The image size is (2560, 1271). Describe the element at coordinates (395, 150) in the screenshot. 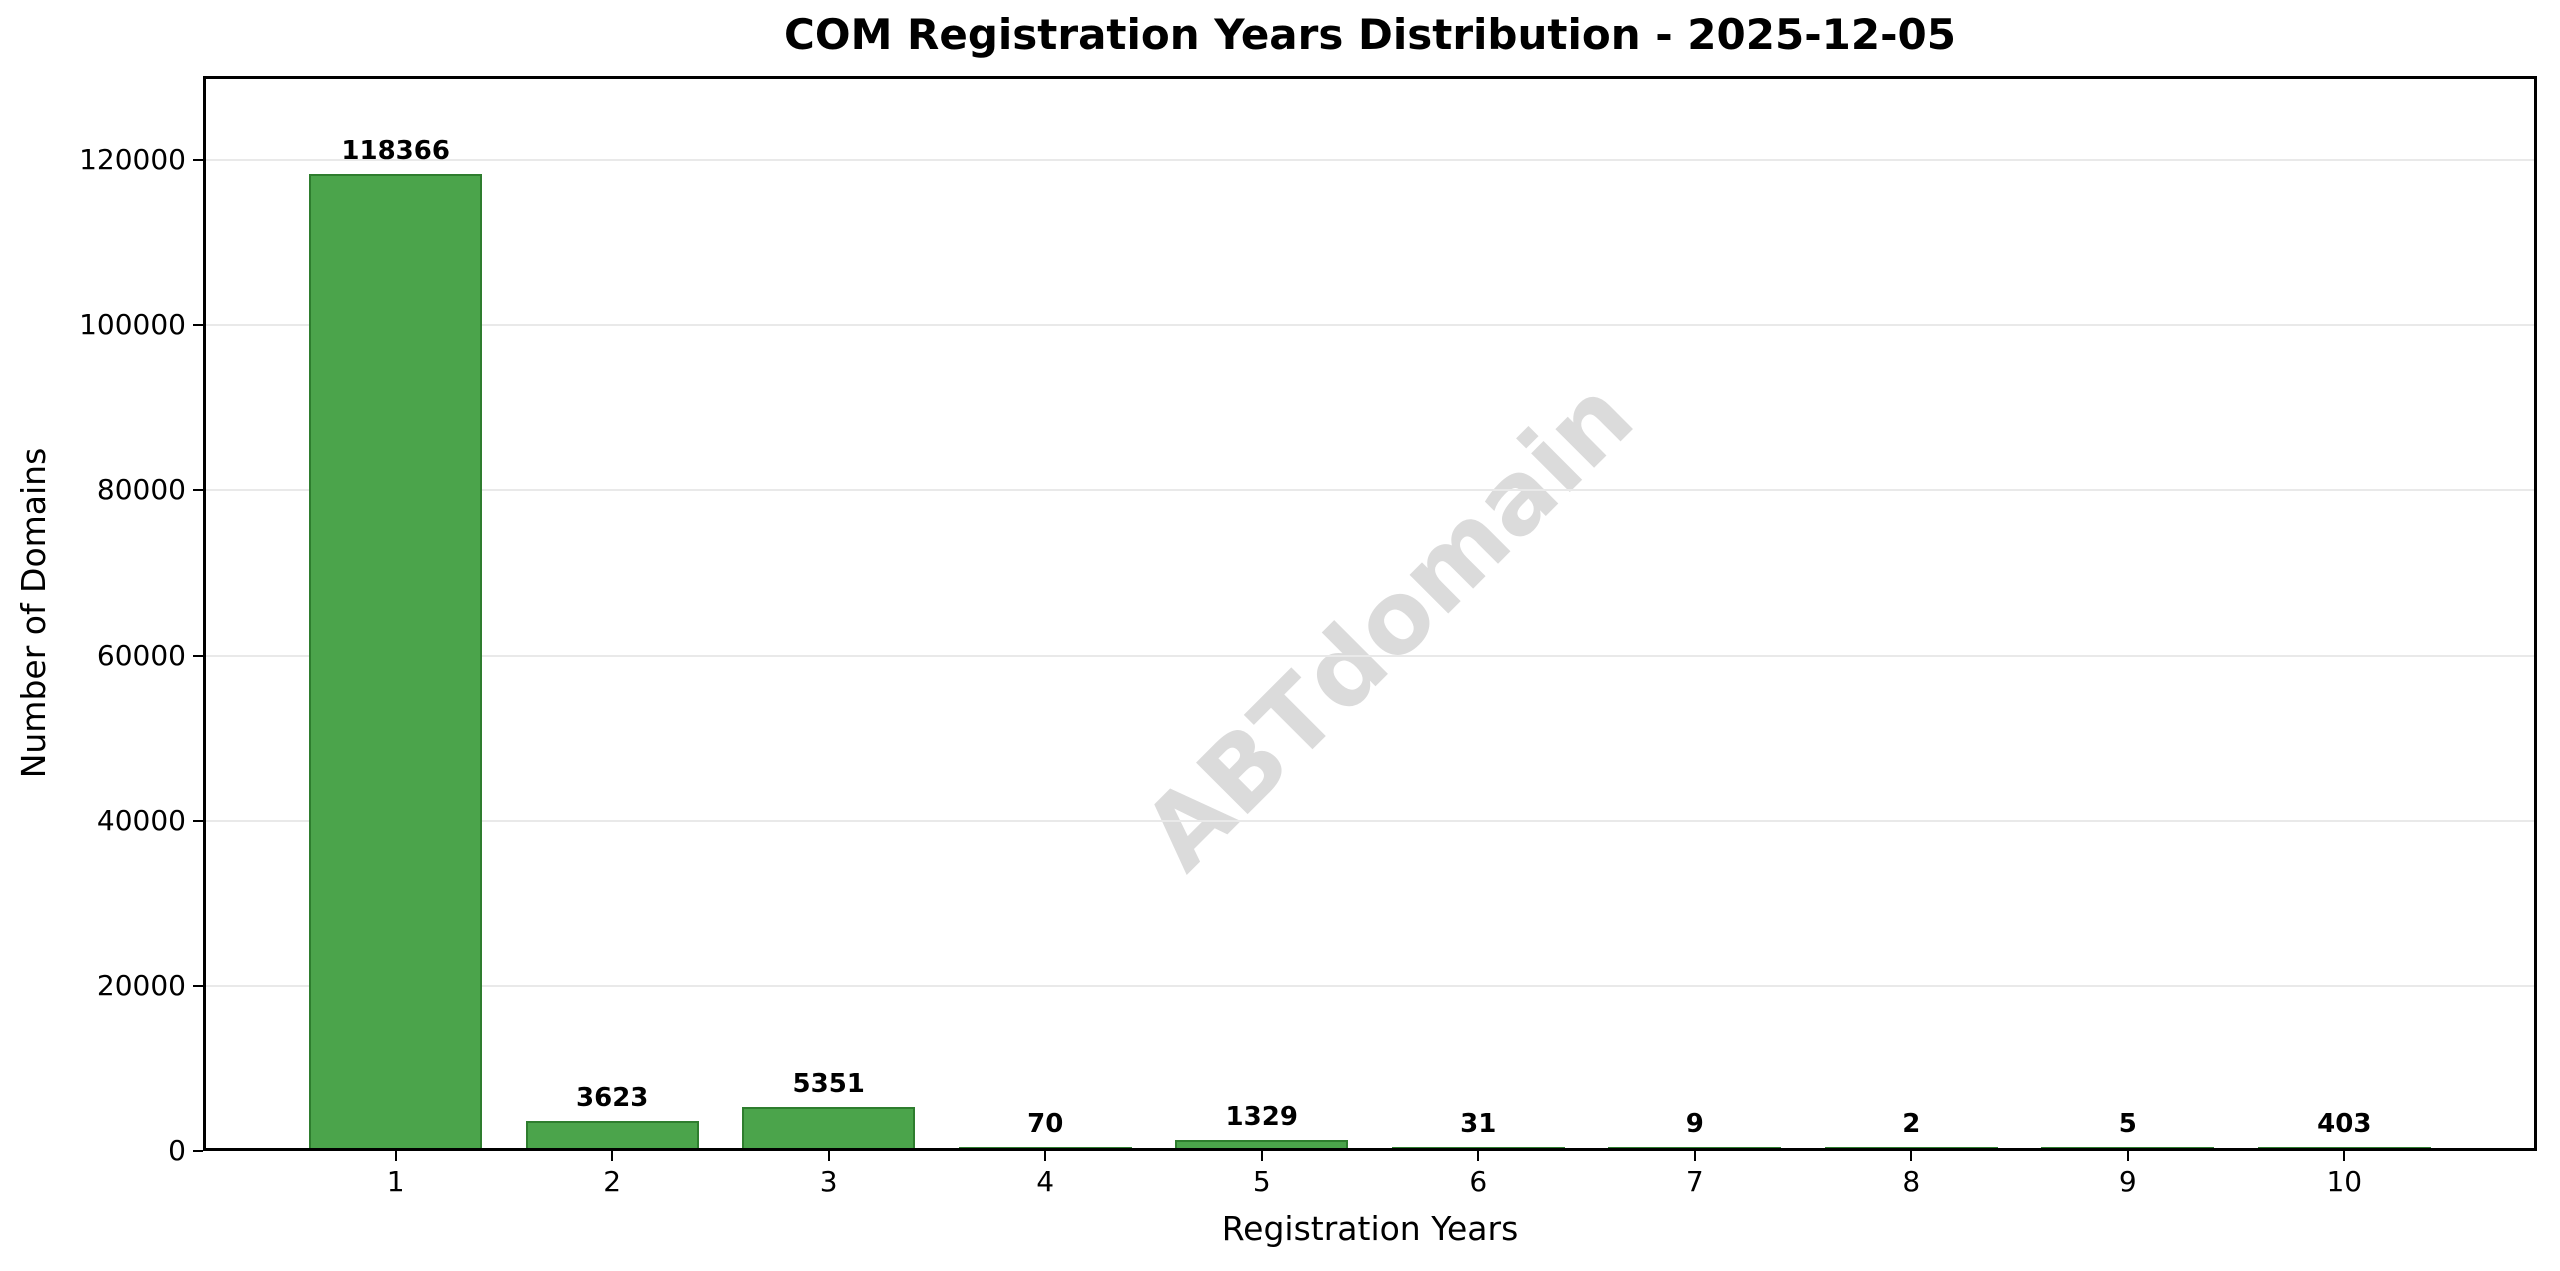

I see `bar-value-label: 118366` at that location.